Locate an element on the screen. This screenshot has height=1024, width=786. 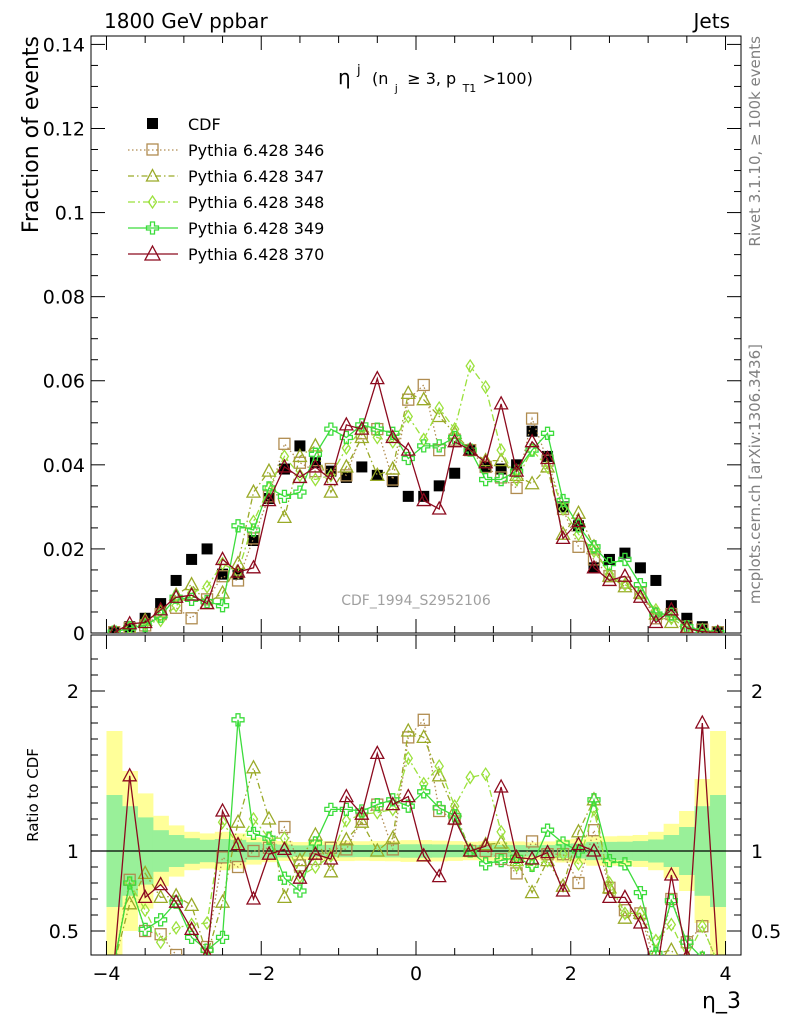
y-tick-label: 0.02 is located at coordinates (64, 550).